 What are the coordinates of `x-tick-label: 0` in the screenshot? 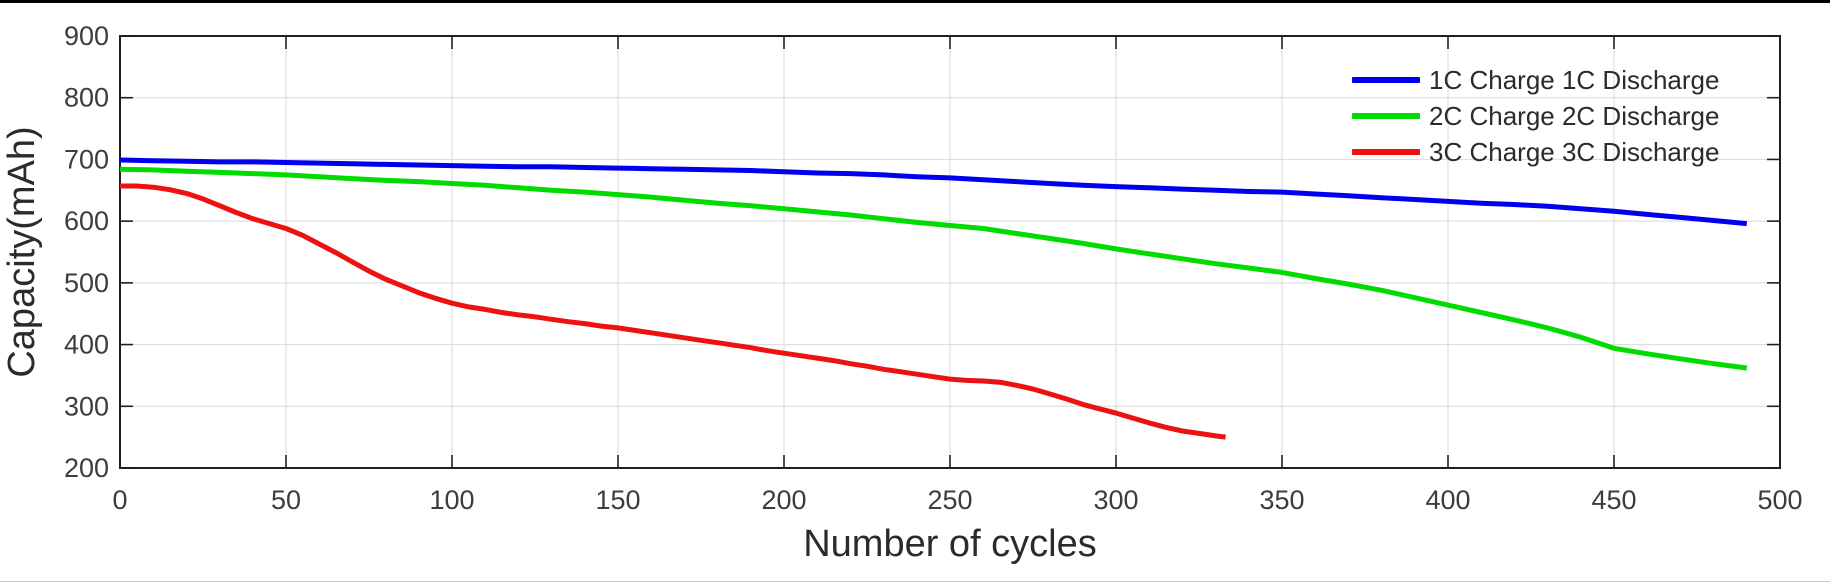 It's located at (119, 500).